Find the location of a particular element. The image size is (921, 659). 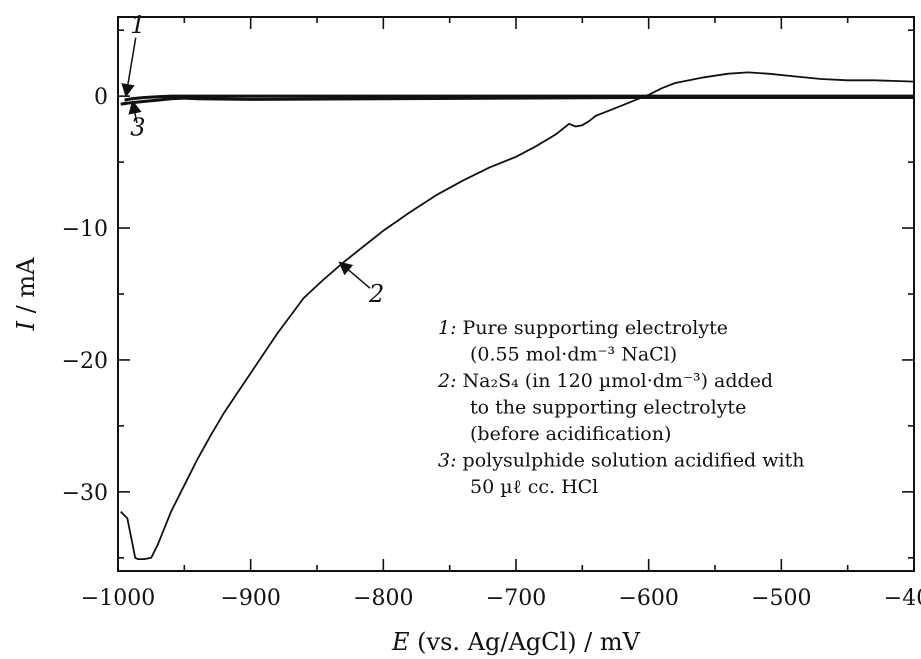

legend-text: polysulphide solution acidified with is located at coordinates (634, 461).